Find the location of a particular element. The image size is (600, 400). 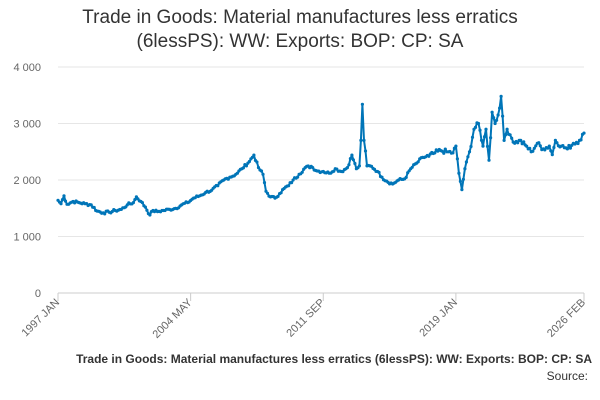

y-axis: 0 1 000 2 000 3 000 4 000 is located at coordinates (27, 181).